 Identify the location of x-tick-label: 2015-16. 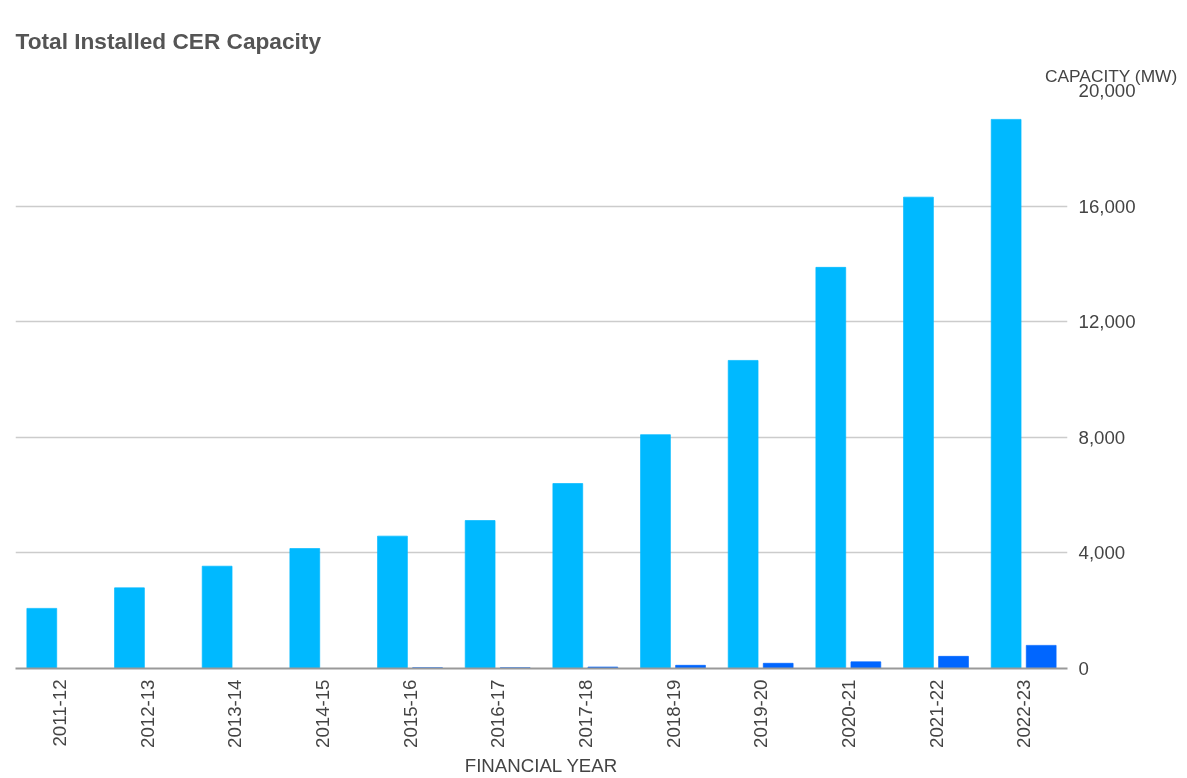
(410, 713).